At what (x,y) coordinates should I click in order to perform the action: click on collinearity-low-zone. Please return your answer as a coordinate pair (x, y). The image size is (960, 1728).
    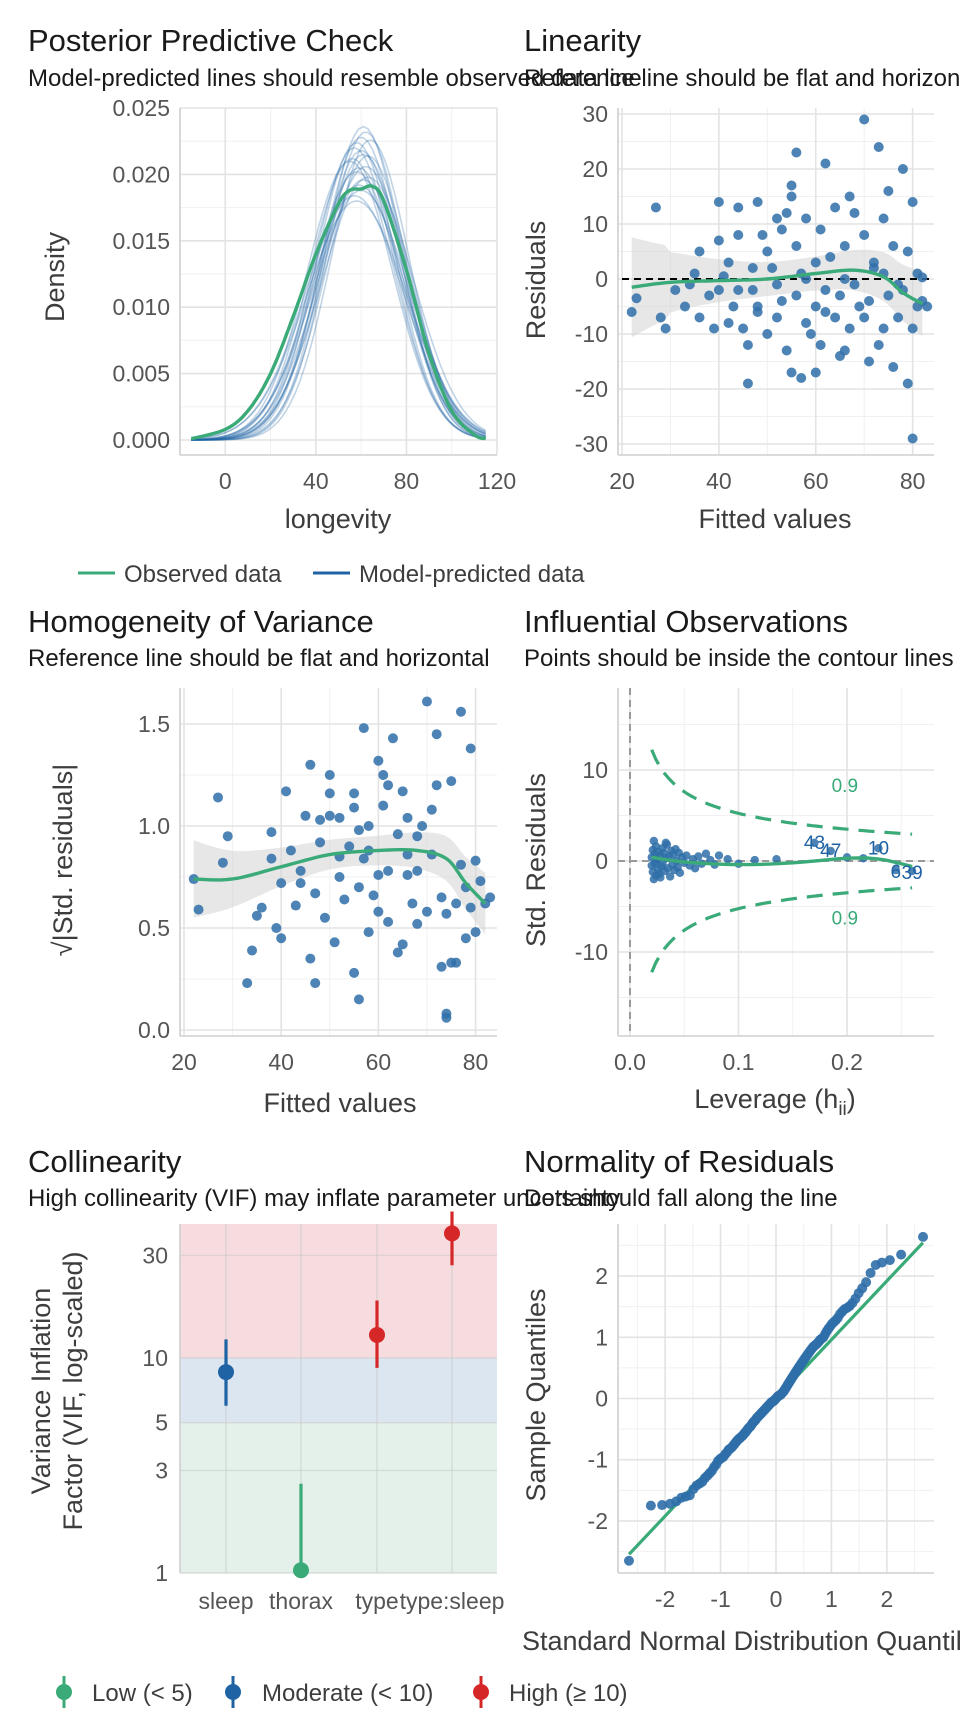
    Looking at the image, I should click on (338, 1497).